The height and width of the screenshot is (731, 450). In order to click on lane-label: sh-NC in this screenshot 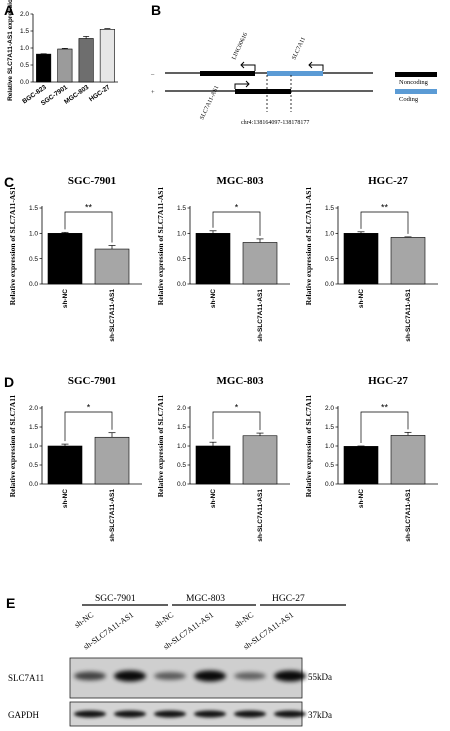, I will do `click(84, 619)`.